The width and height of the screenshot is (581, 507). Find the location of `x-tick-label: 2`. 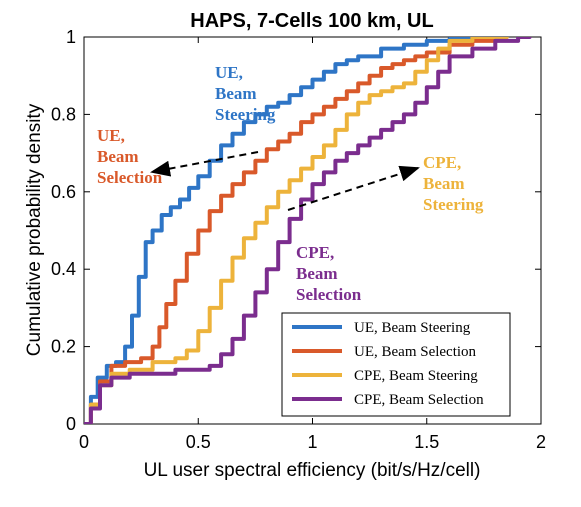

x-tick-label: 2 is located at coordinates (541, 442).